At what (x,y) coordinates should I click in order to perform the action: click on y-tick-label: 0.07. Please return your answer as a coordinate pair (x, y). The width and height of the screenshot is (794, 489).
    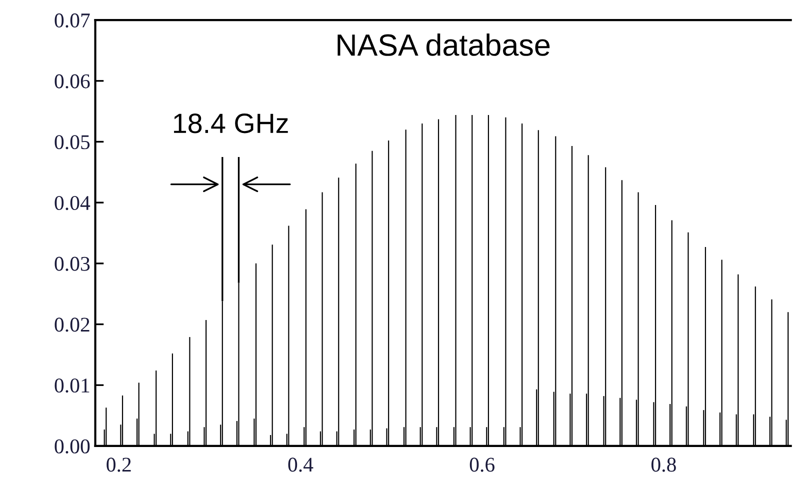
    Looking at the image, I should click on (72, 20).